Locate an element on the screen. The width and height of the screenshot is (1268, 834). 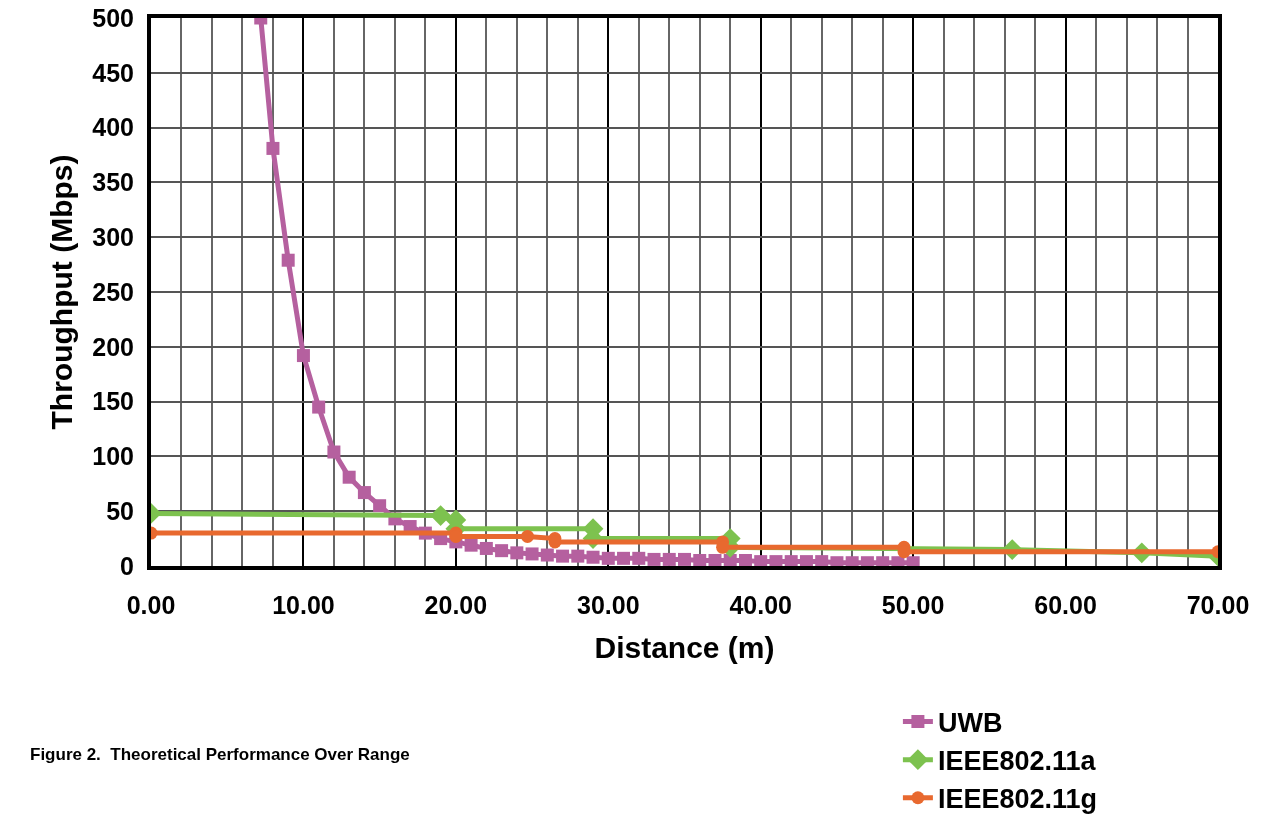
caption: Figure 2. Theoretical Performance Over Range is located at coordinates (220, 754).